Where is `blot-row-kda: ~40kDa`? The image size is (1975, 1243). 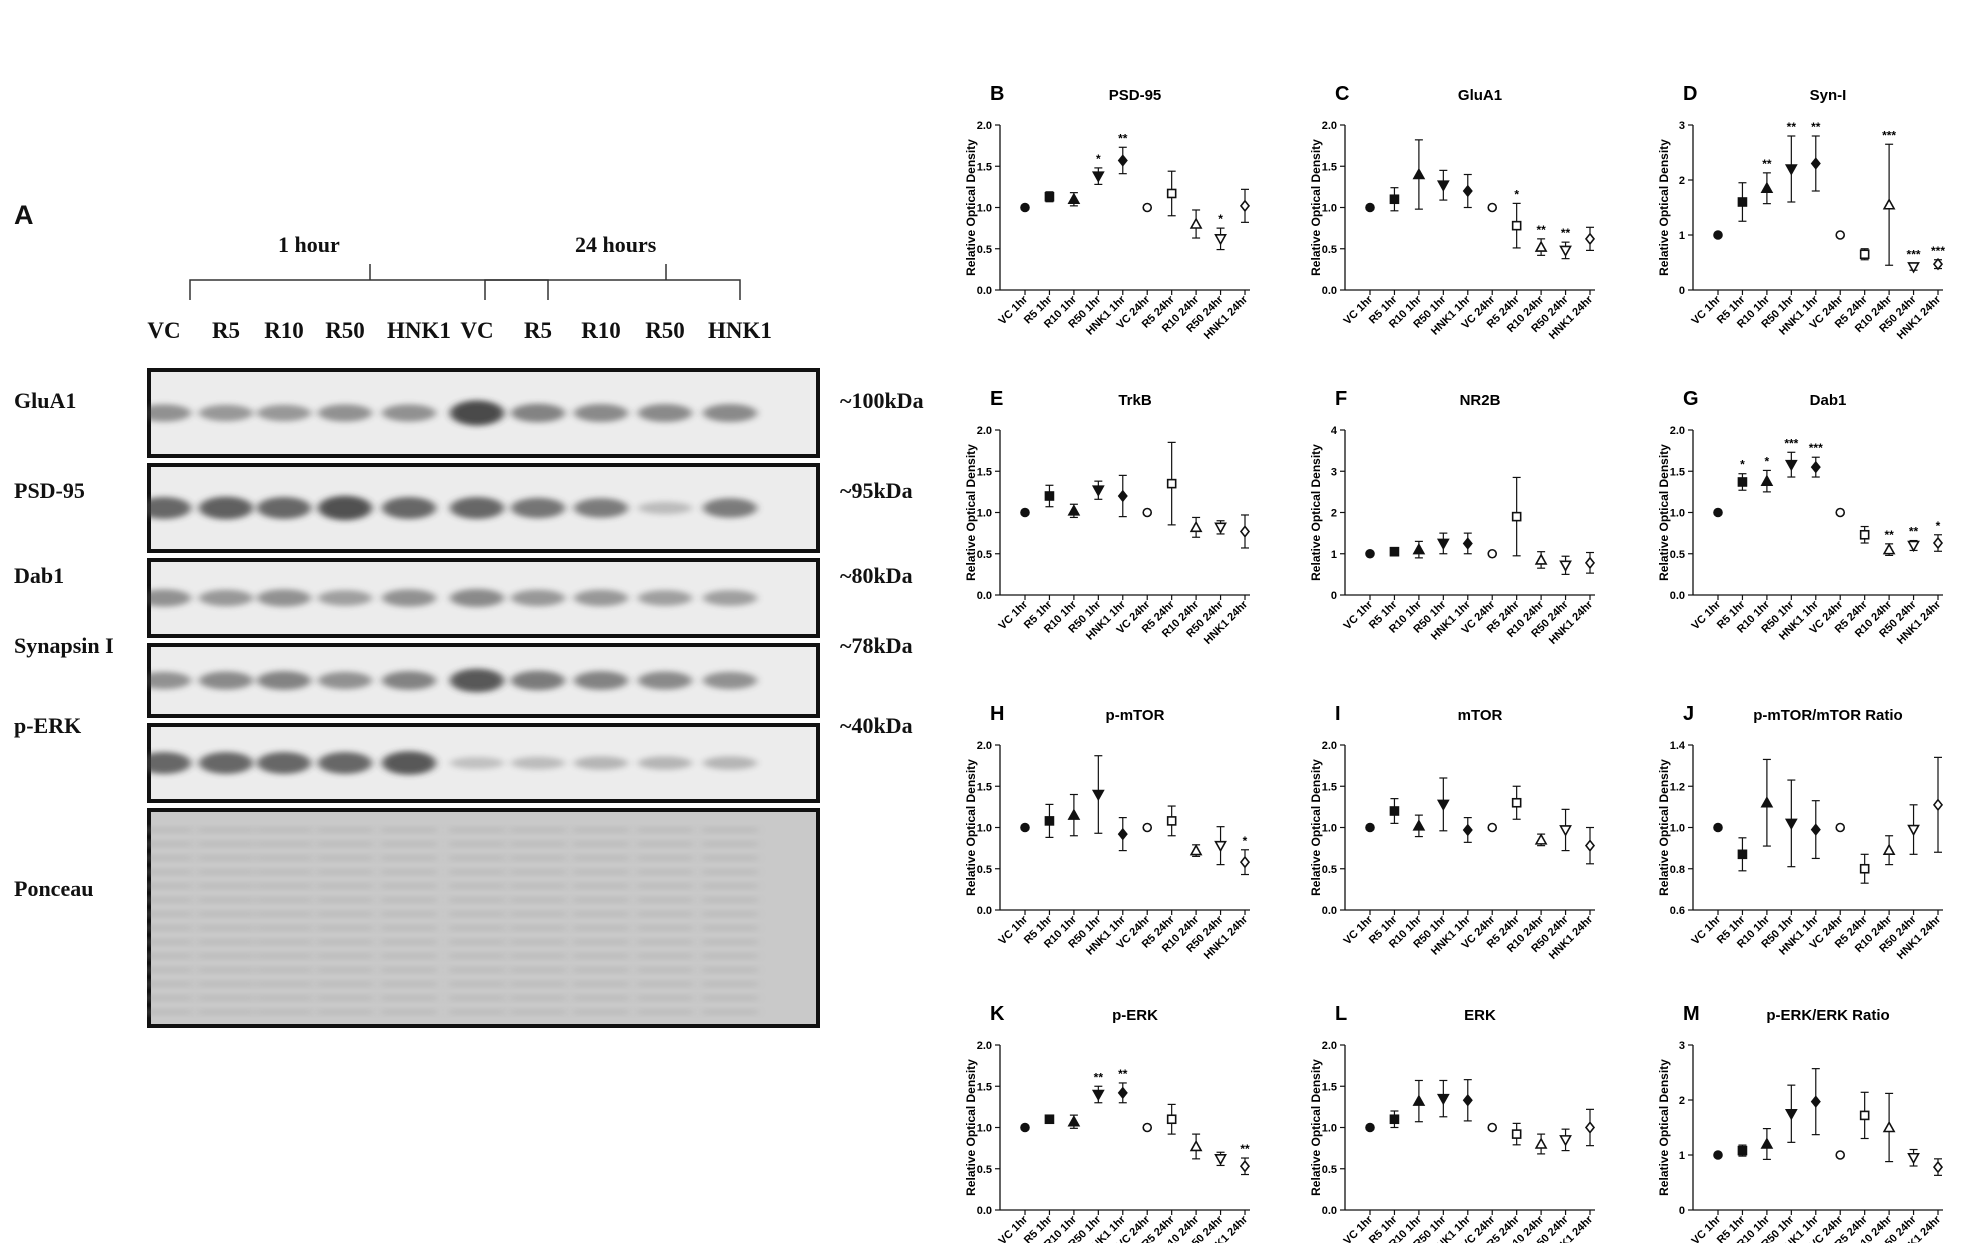 blot-row-kda: ~40kDa is located at coordinates (876, 725).